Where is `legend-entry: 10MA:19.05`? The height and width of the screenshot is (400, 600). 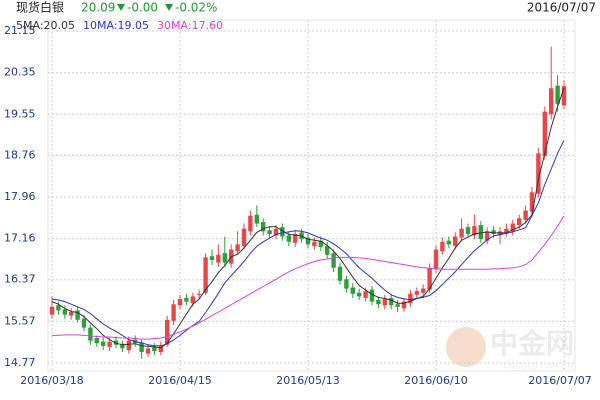
legend-entry: 10MA:19.05 is located at coordinates (116, 25).